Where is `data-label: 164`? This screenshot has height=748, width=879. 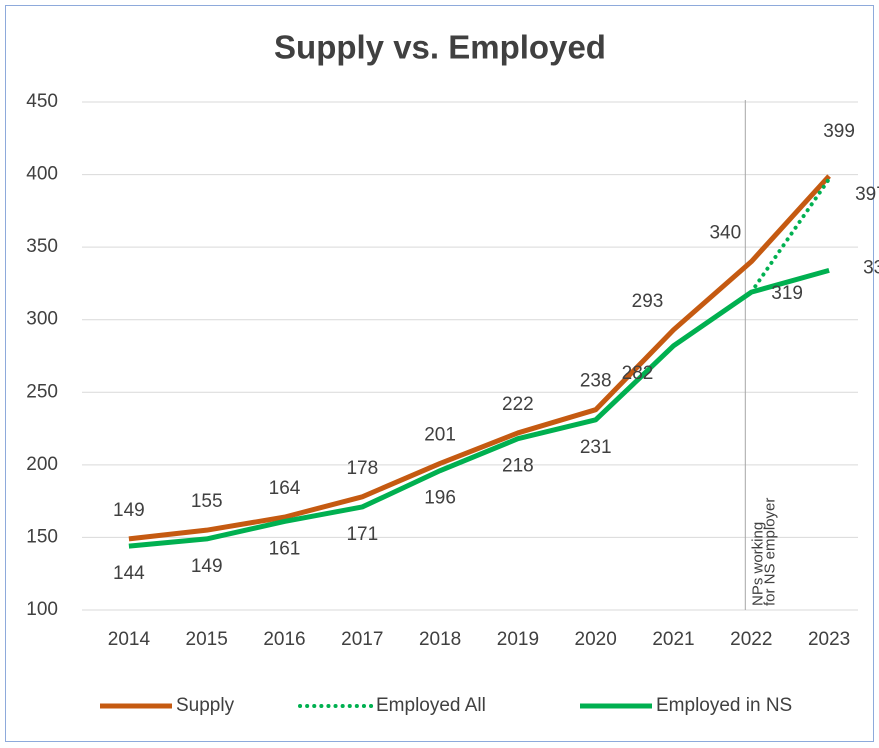
data-label: 164 is located at coordinates (285, 488).